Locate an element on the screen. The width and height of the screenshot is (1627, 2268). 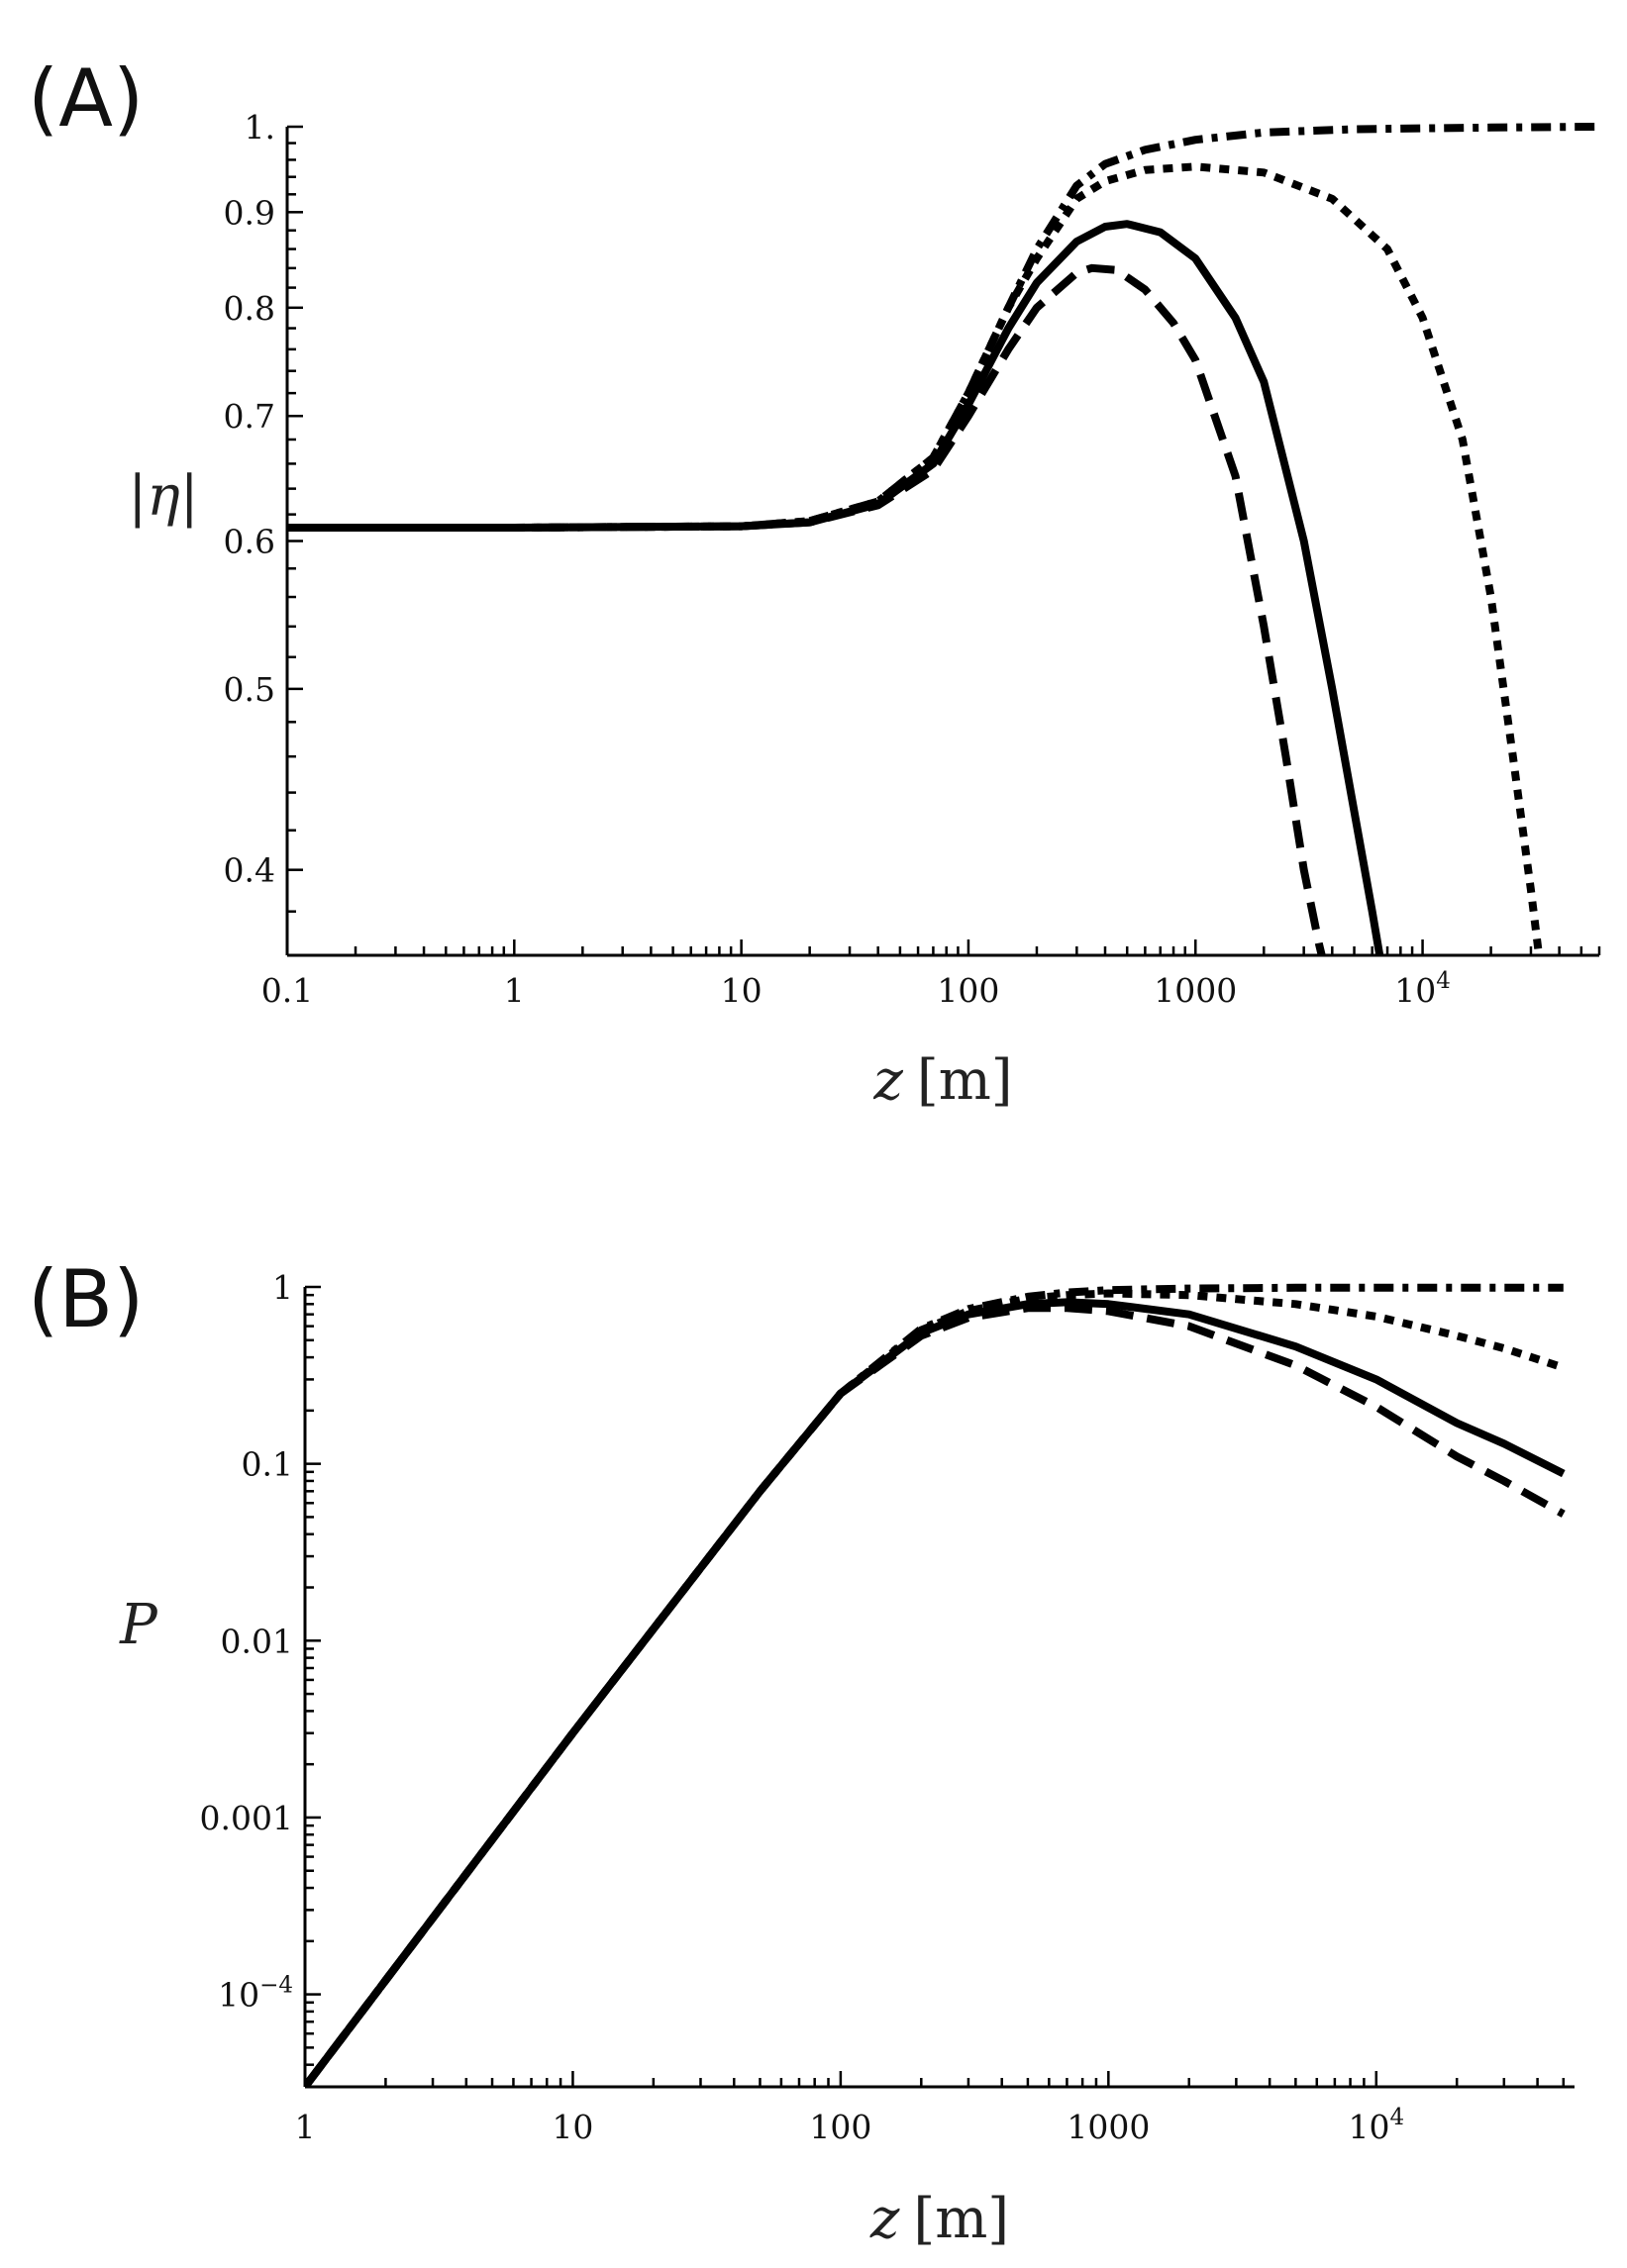
y-tick-label: 0.7 is located at coordinates (249, 416).